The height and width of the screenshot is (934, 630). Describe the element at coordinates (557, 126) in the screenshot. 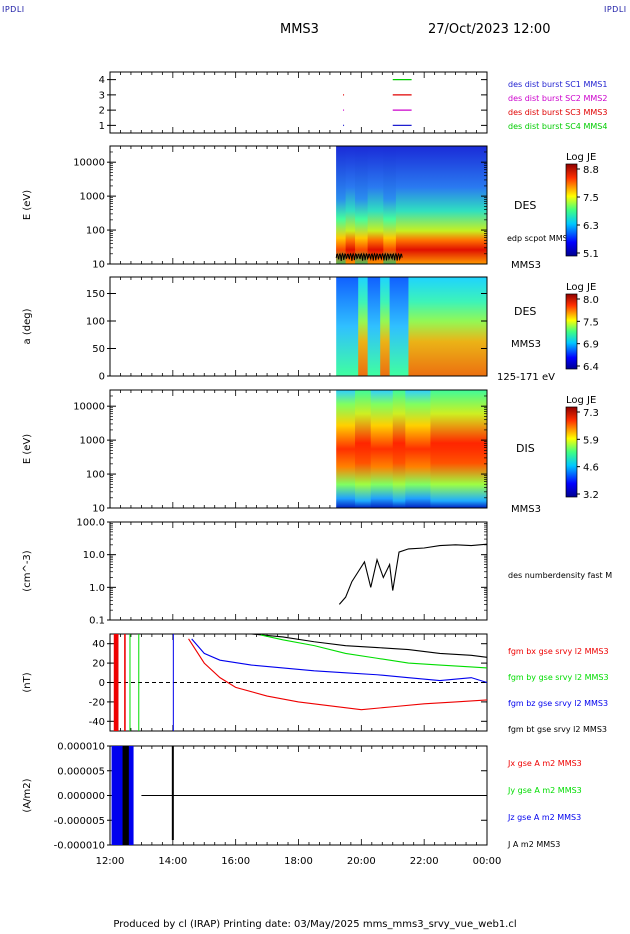

I see `legend-label-burst: des dist burst SC4 MMS4` at that location.